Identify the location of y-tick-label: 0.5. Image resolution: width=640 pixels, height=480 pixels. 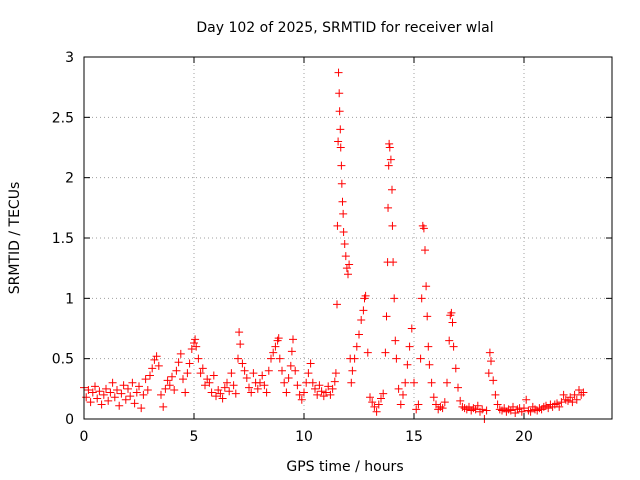
(63, 360).